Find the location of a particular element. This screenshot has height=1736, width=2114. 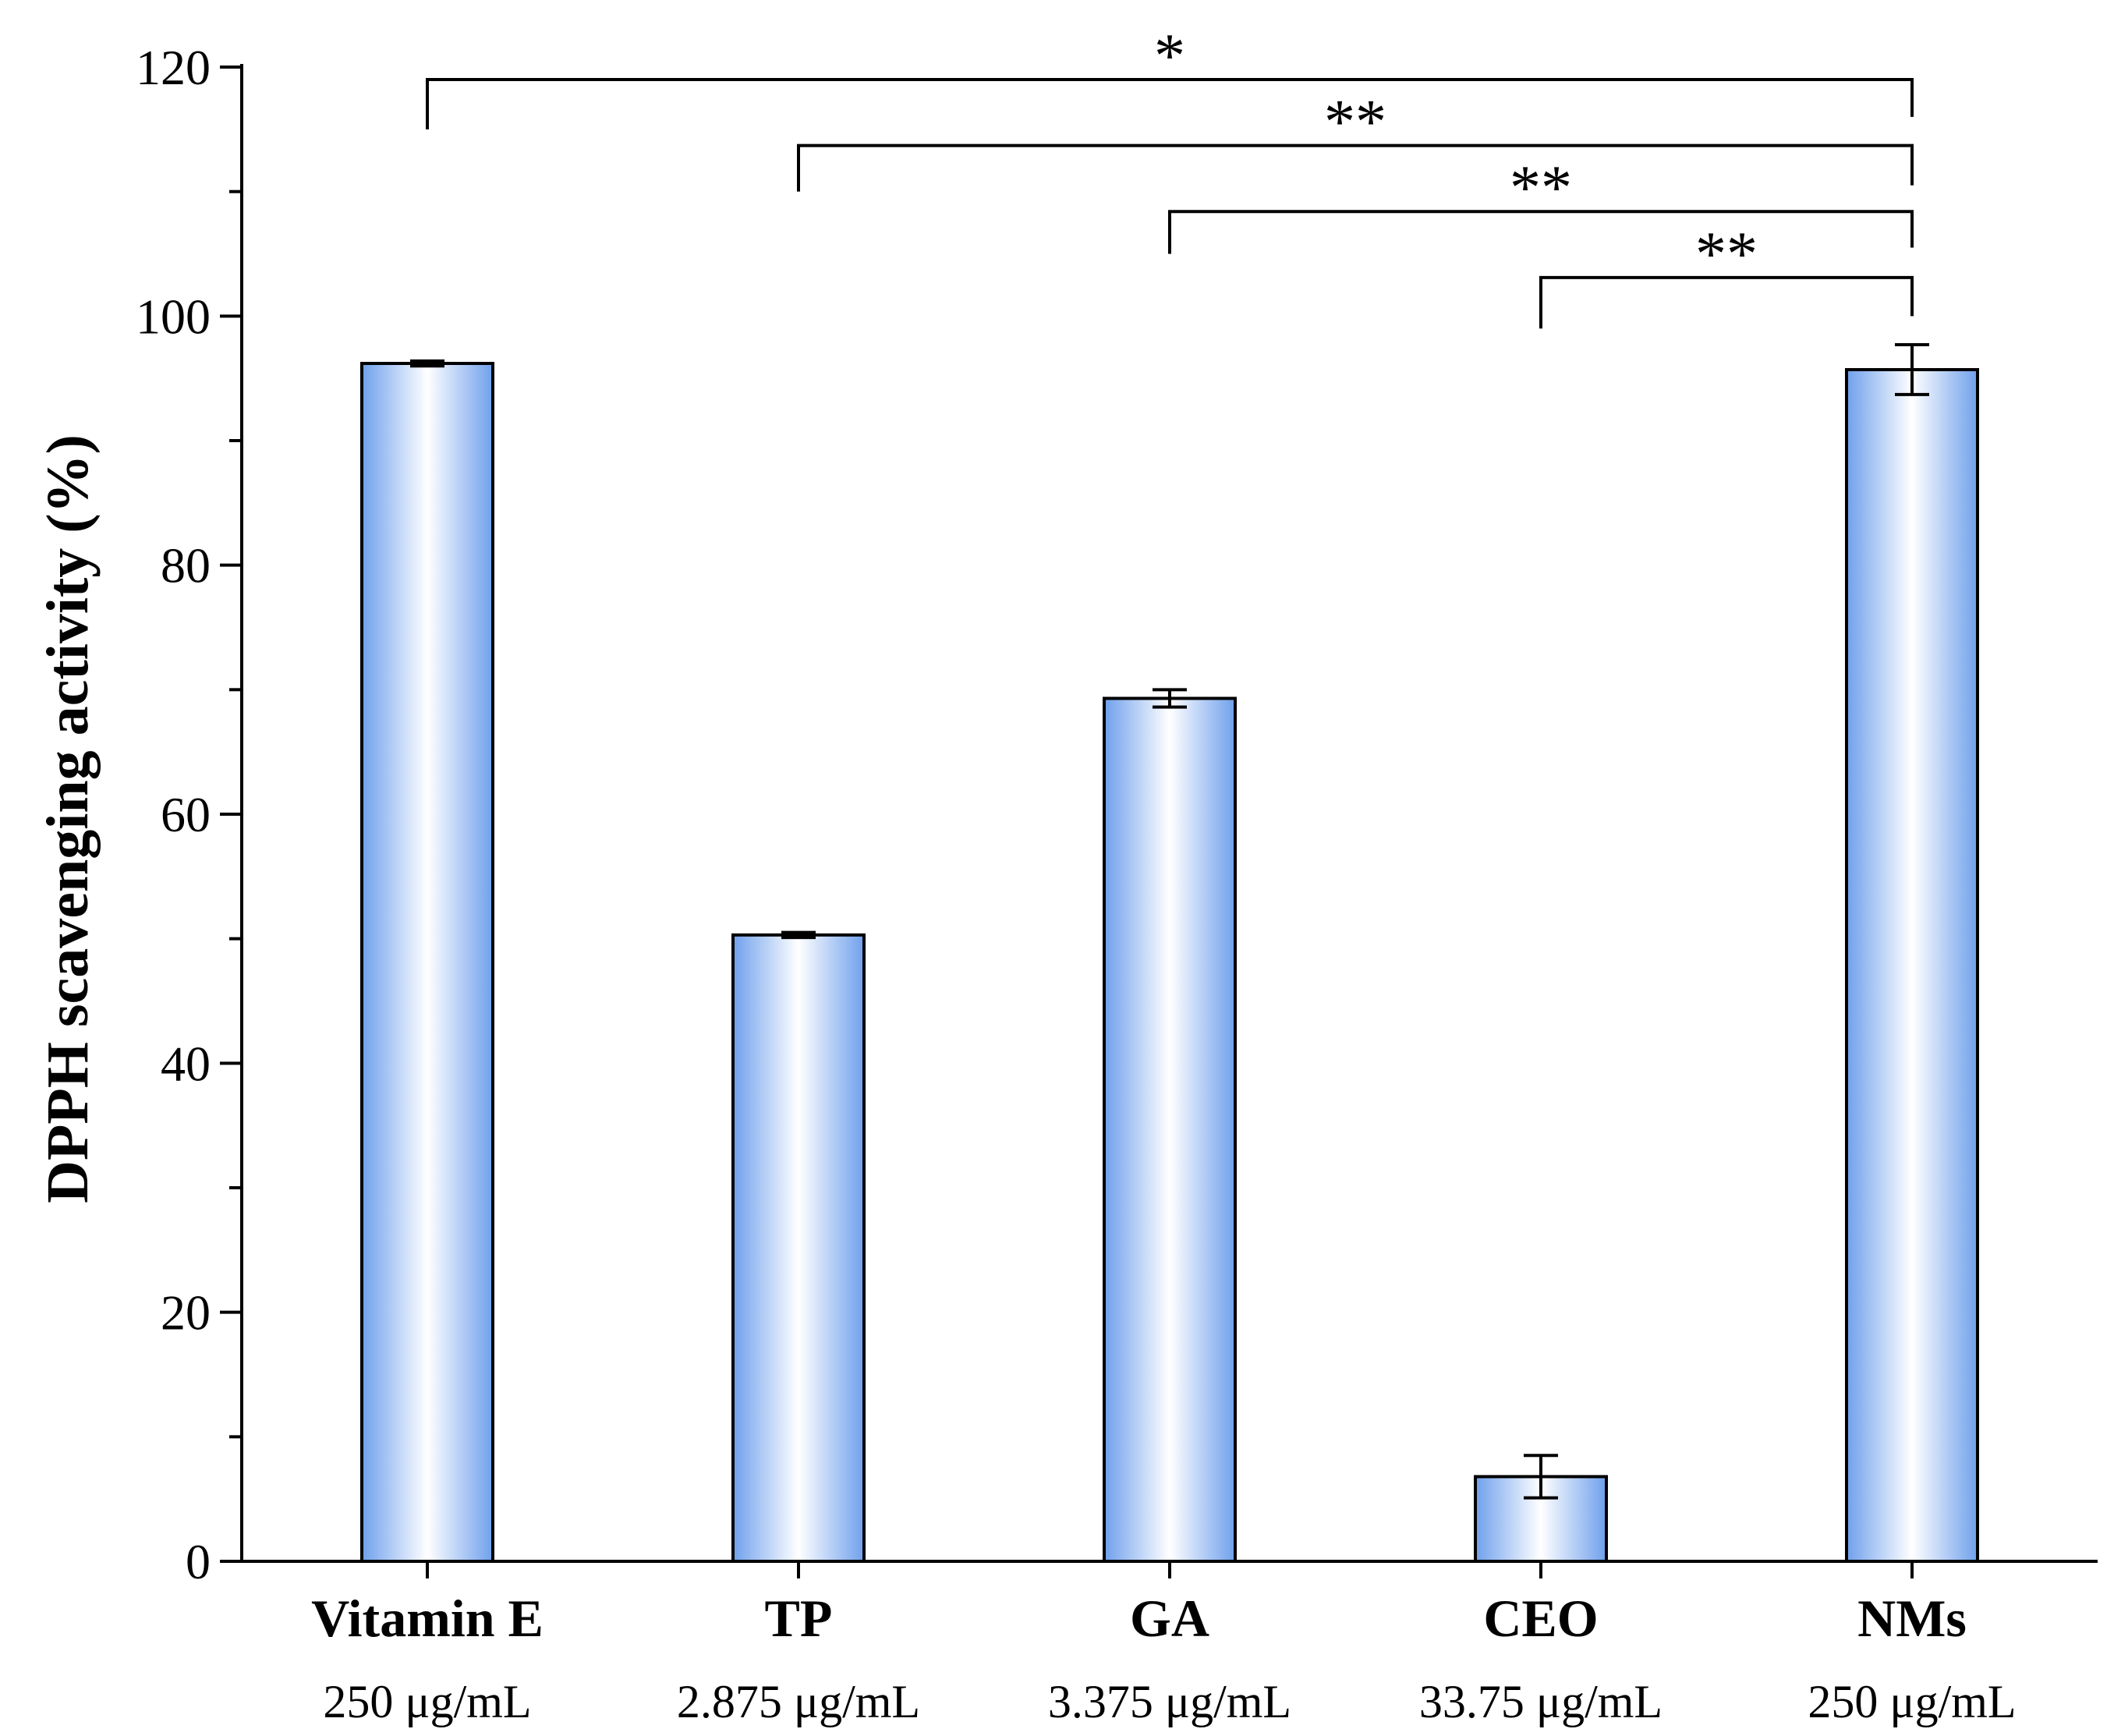

error-bar-ceo is located at coordinates (1541, 1477).